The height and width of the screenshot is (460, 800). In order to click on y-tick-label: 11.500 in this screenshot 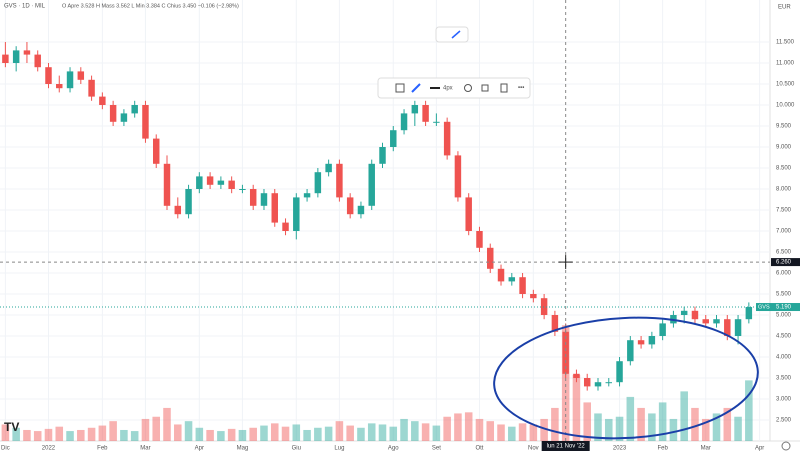, I will do `click(785, 43)`.